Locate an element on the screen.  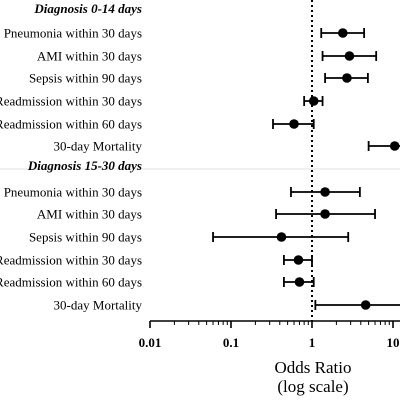
x-tick-label: 0.01 is located at coordinates (150, 342).